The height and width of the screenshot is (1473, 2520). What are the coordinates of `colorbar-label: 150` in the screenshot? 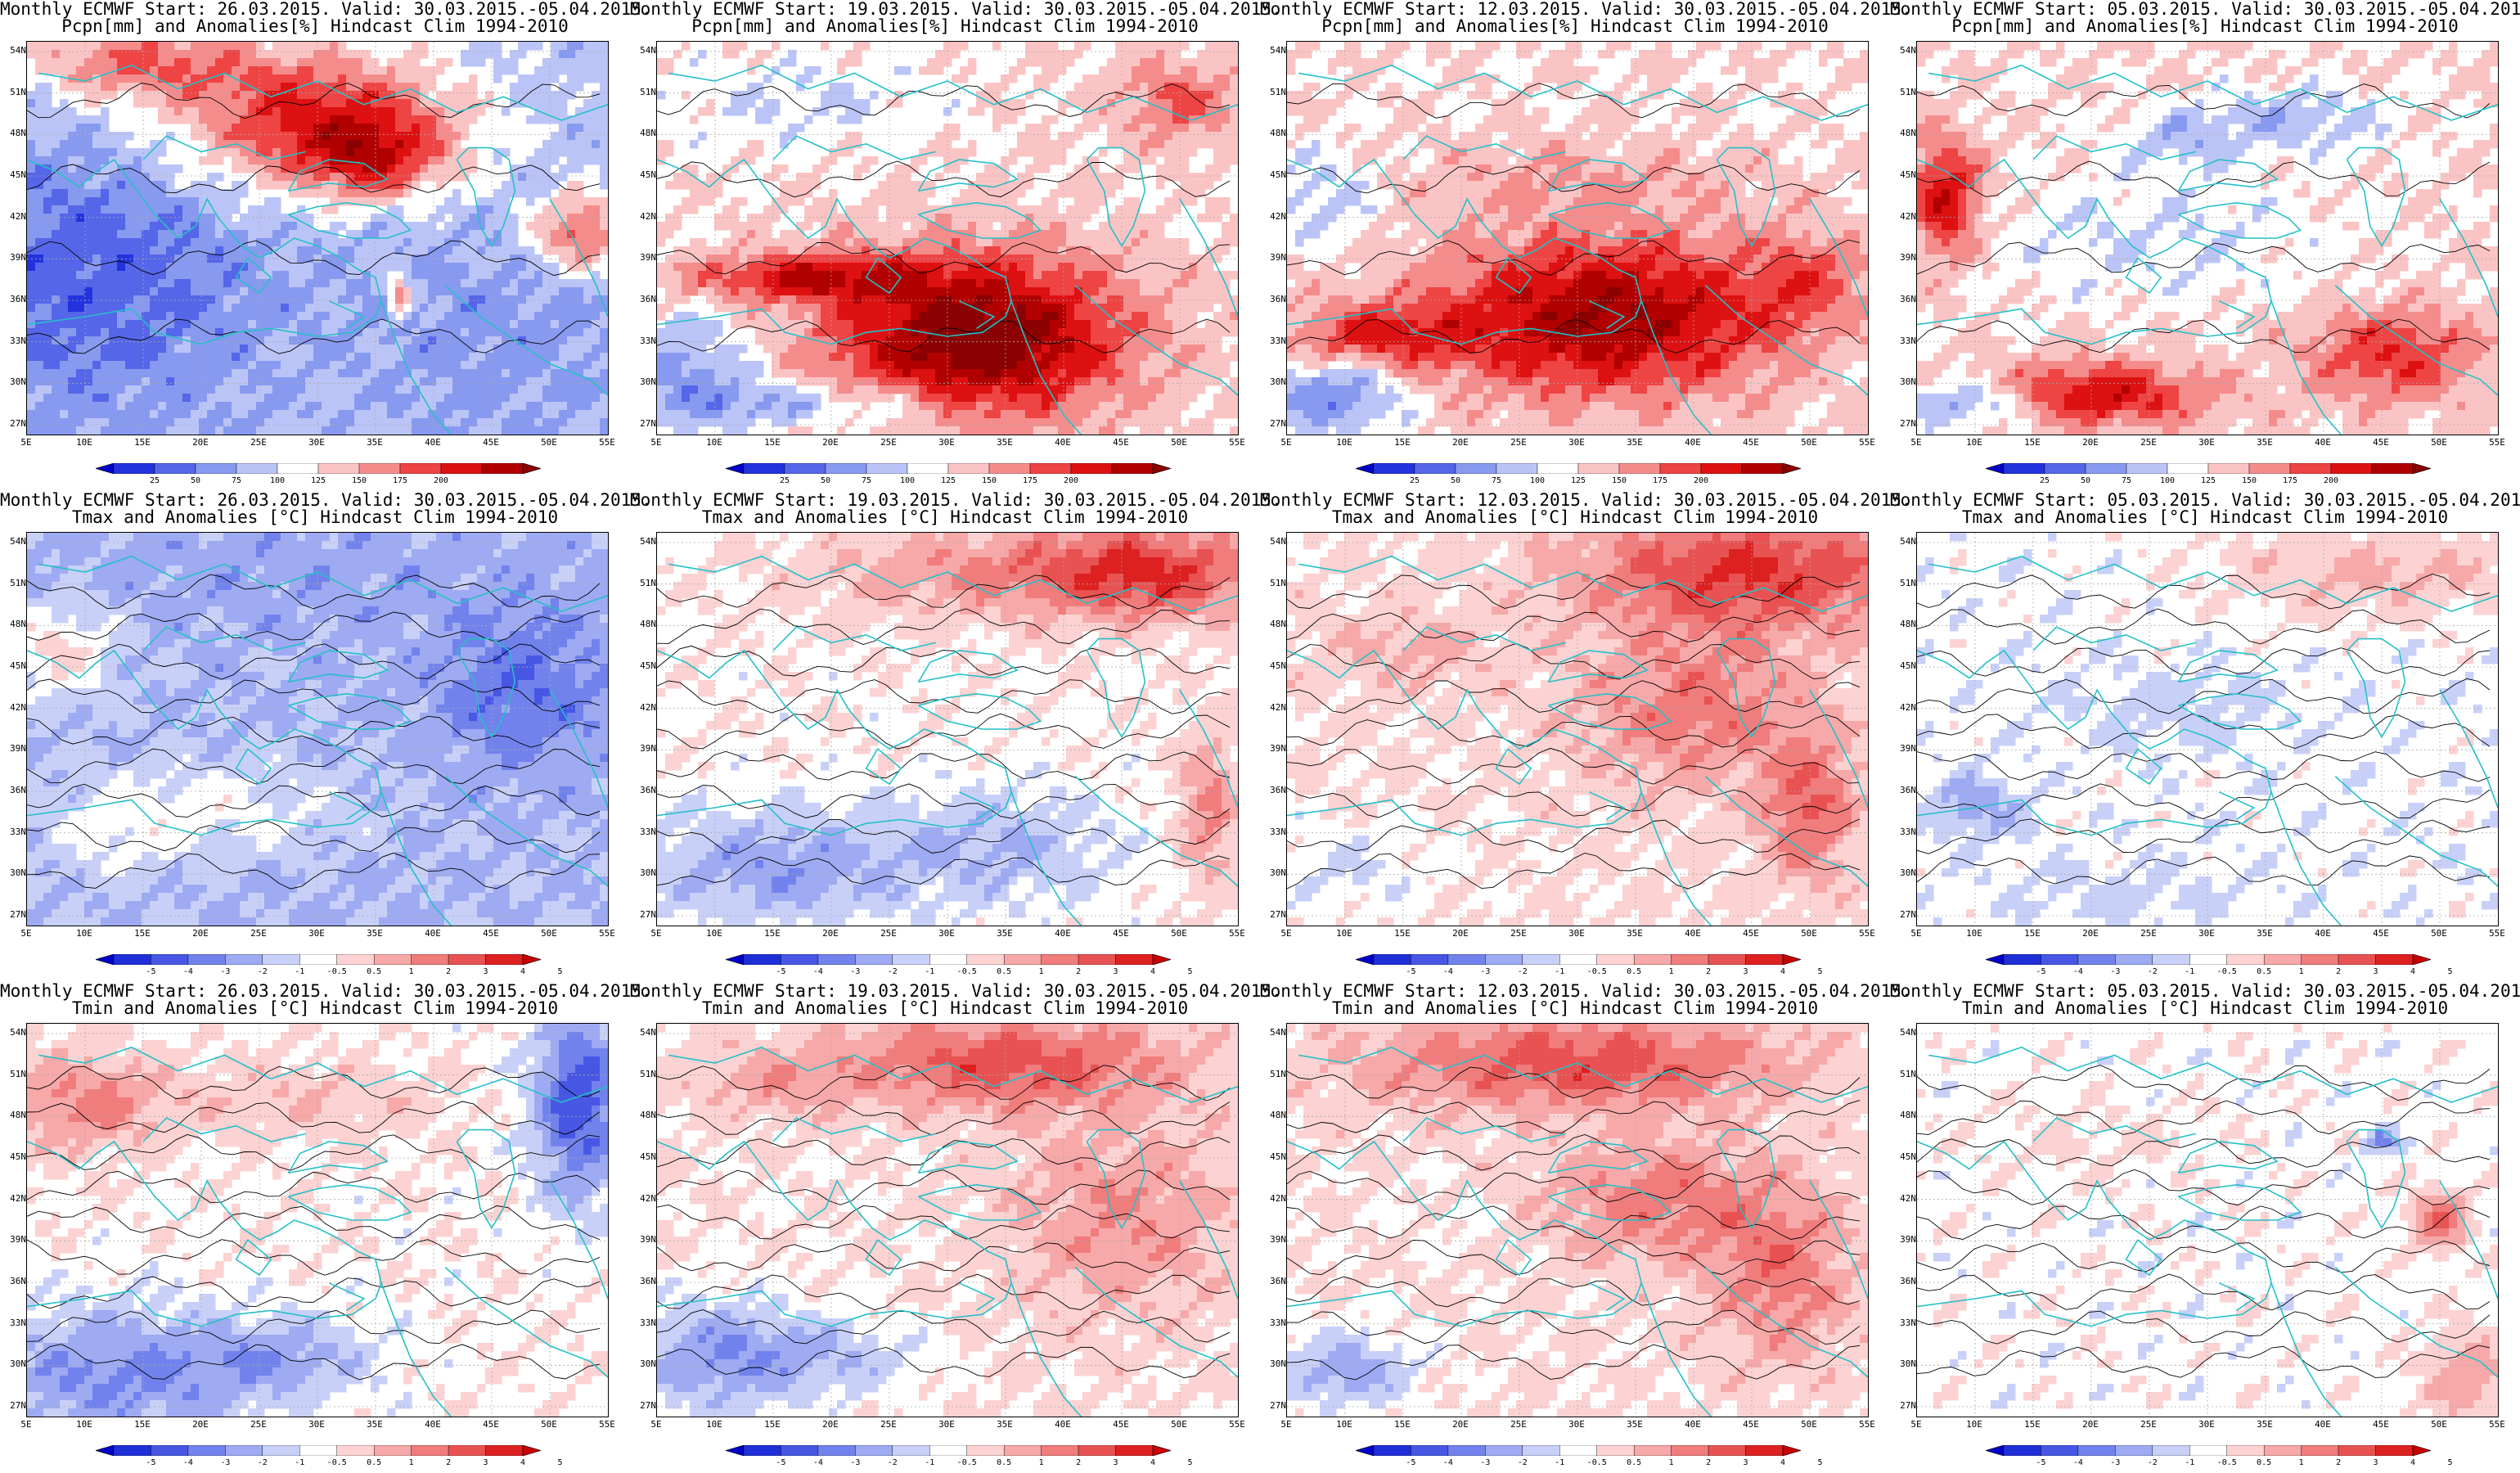 It's located at (1619, 481).